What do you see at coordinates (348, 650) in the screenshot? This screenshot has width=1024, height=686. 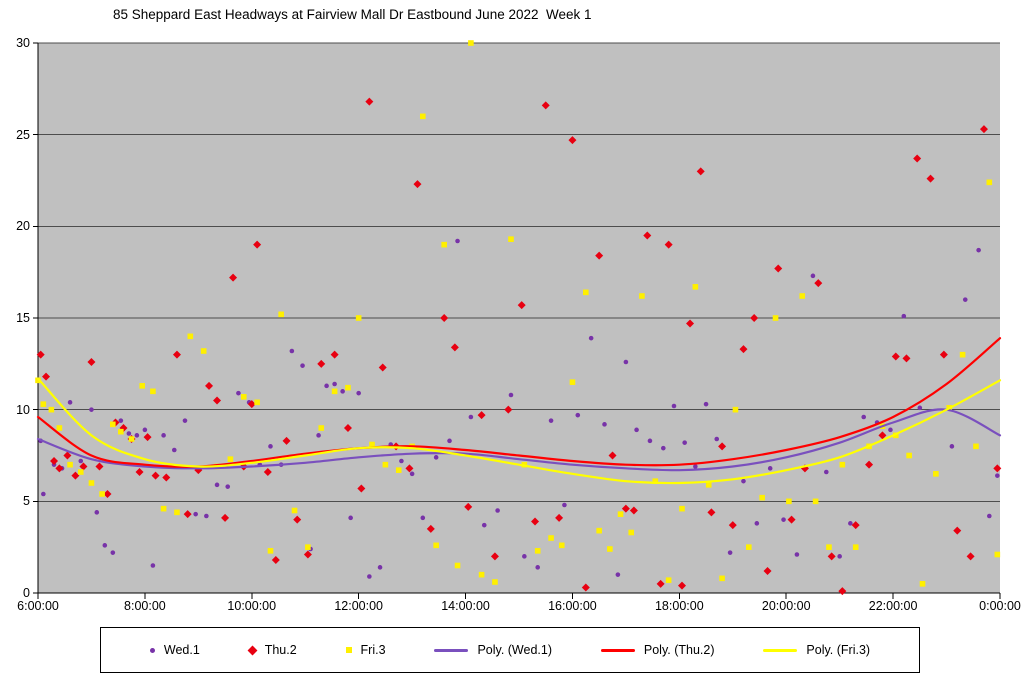 I see `fri3-square-marker-icon` at bounding box center [348, 650].